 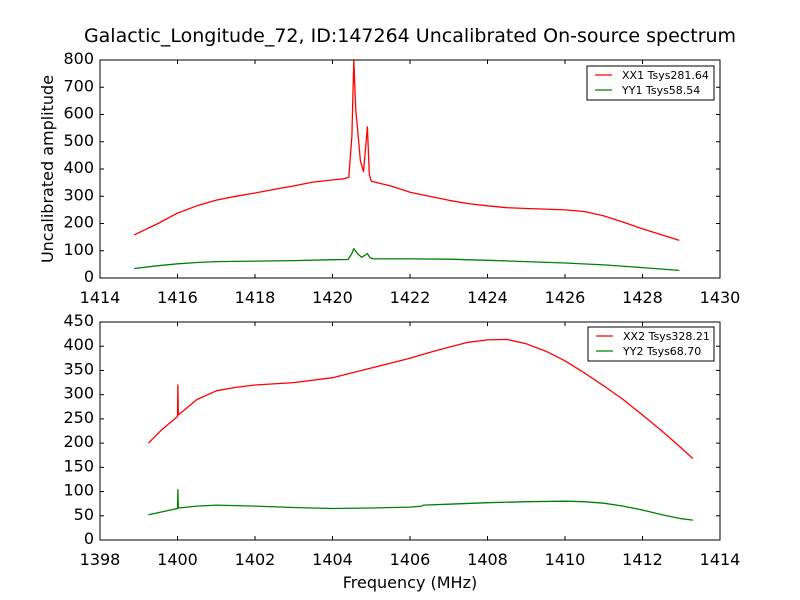 I want to click on x-tick-label: 1412, so click(x=642, y=559).